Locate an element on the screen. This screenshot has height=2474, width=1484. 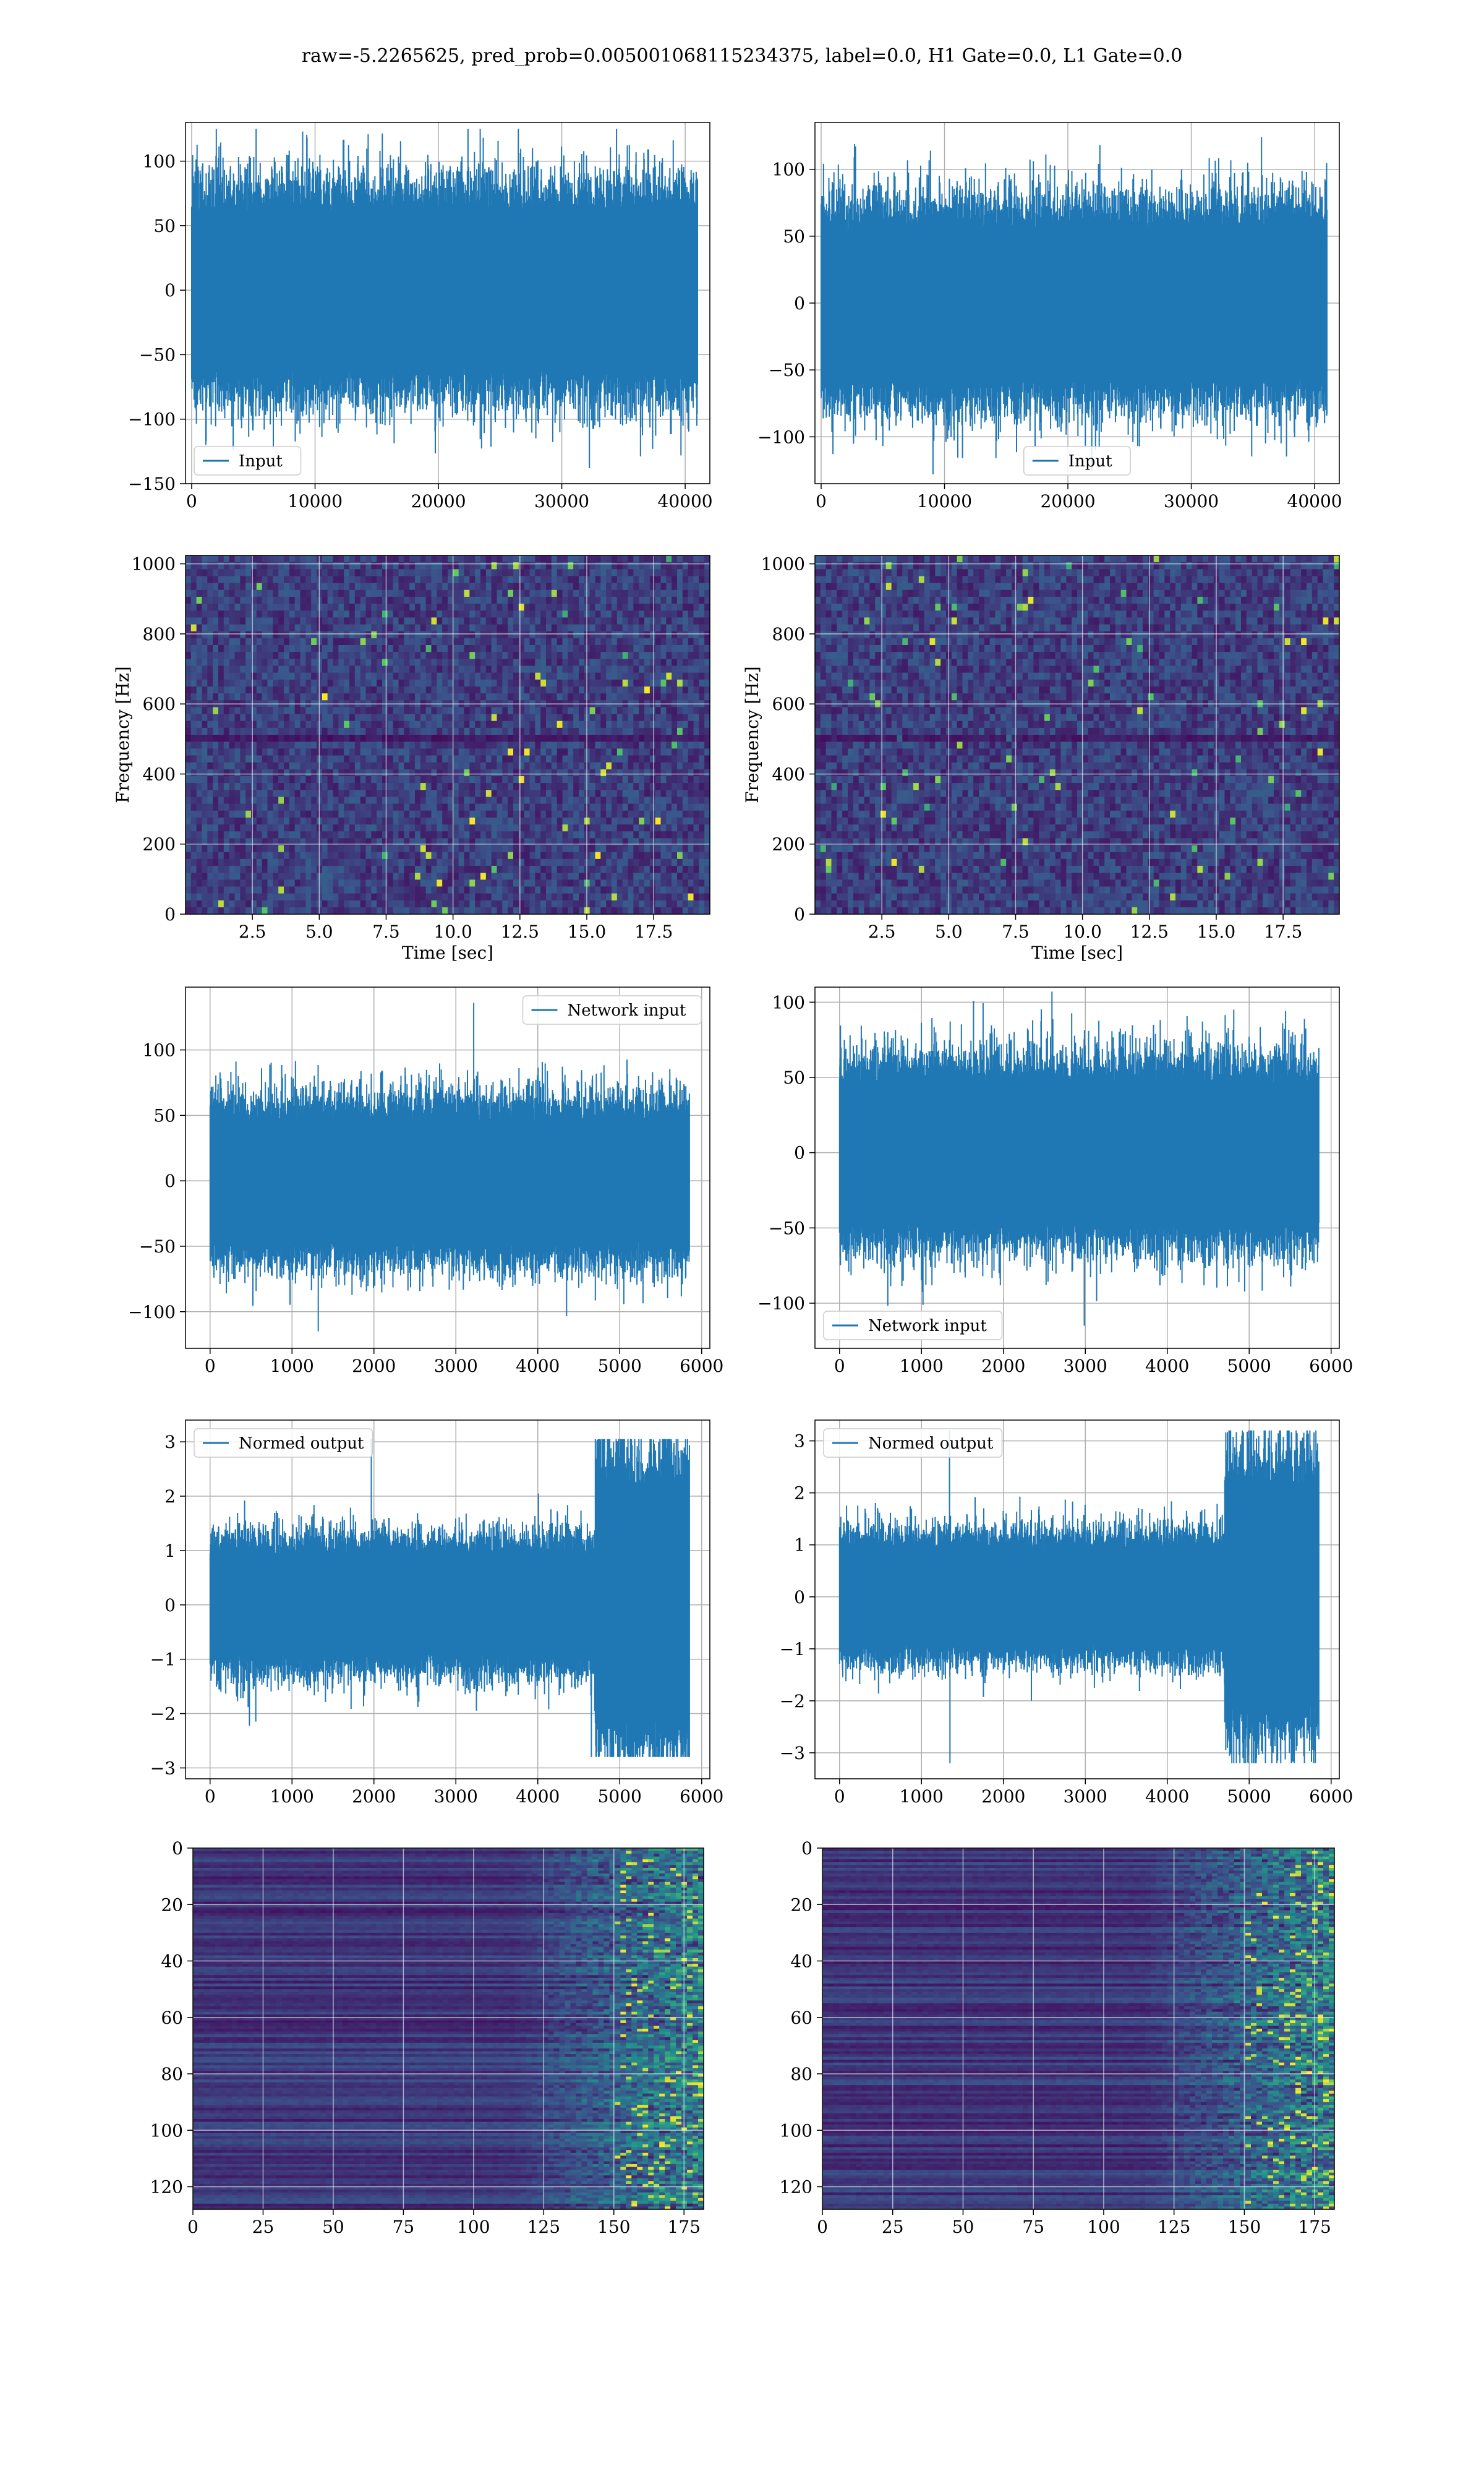
subplot-r5c1: 0 25 50 75 100 125 150 175 0 20 40 60 80 100 120 is located at coordinates (427, 2037).